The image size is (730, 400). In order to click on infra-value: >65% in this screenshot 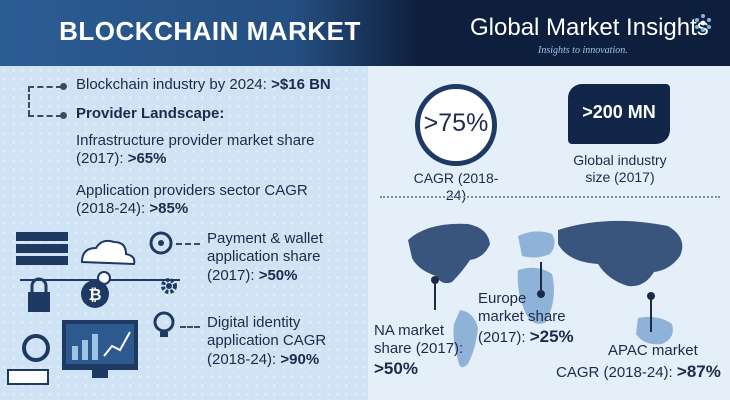, I will do `click(147, 159)`.